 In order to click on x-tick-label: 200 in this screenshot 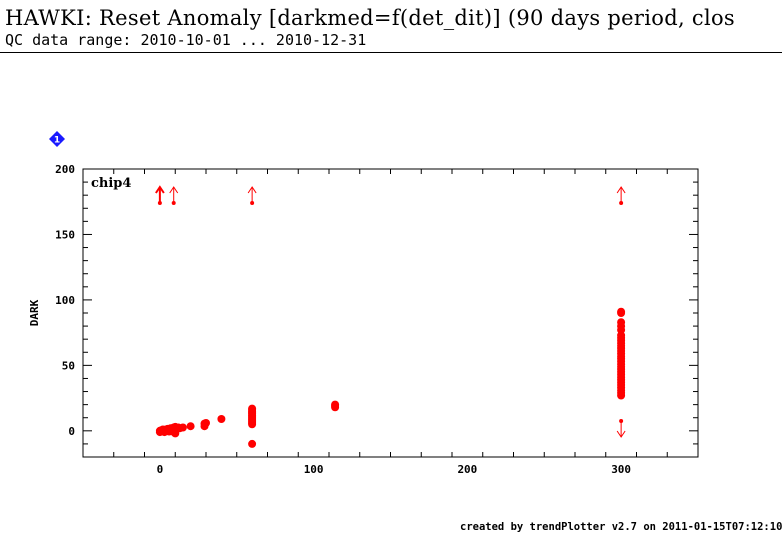, I will do `click(467, 469)`.